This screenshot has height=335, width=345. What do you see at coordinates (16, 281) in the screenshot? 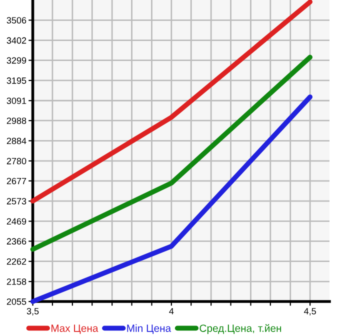
I see `y-tick-label: 2158` at bounding box center [16, 281].